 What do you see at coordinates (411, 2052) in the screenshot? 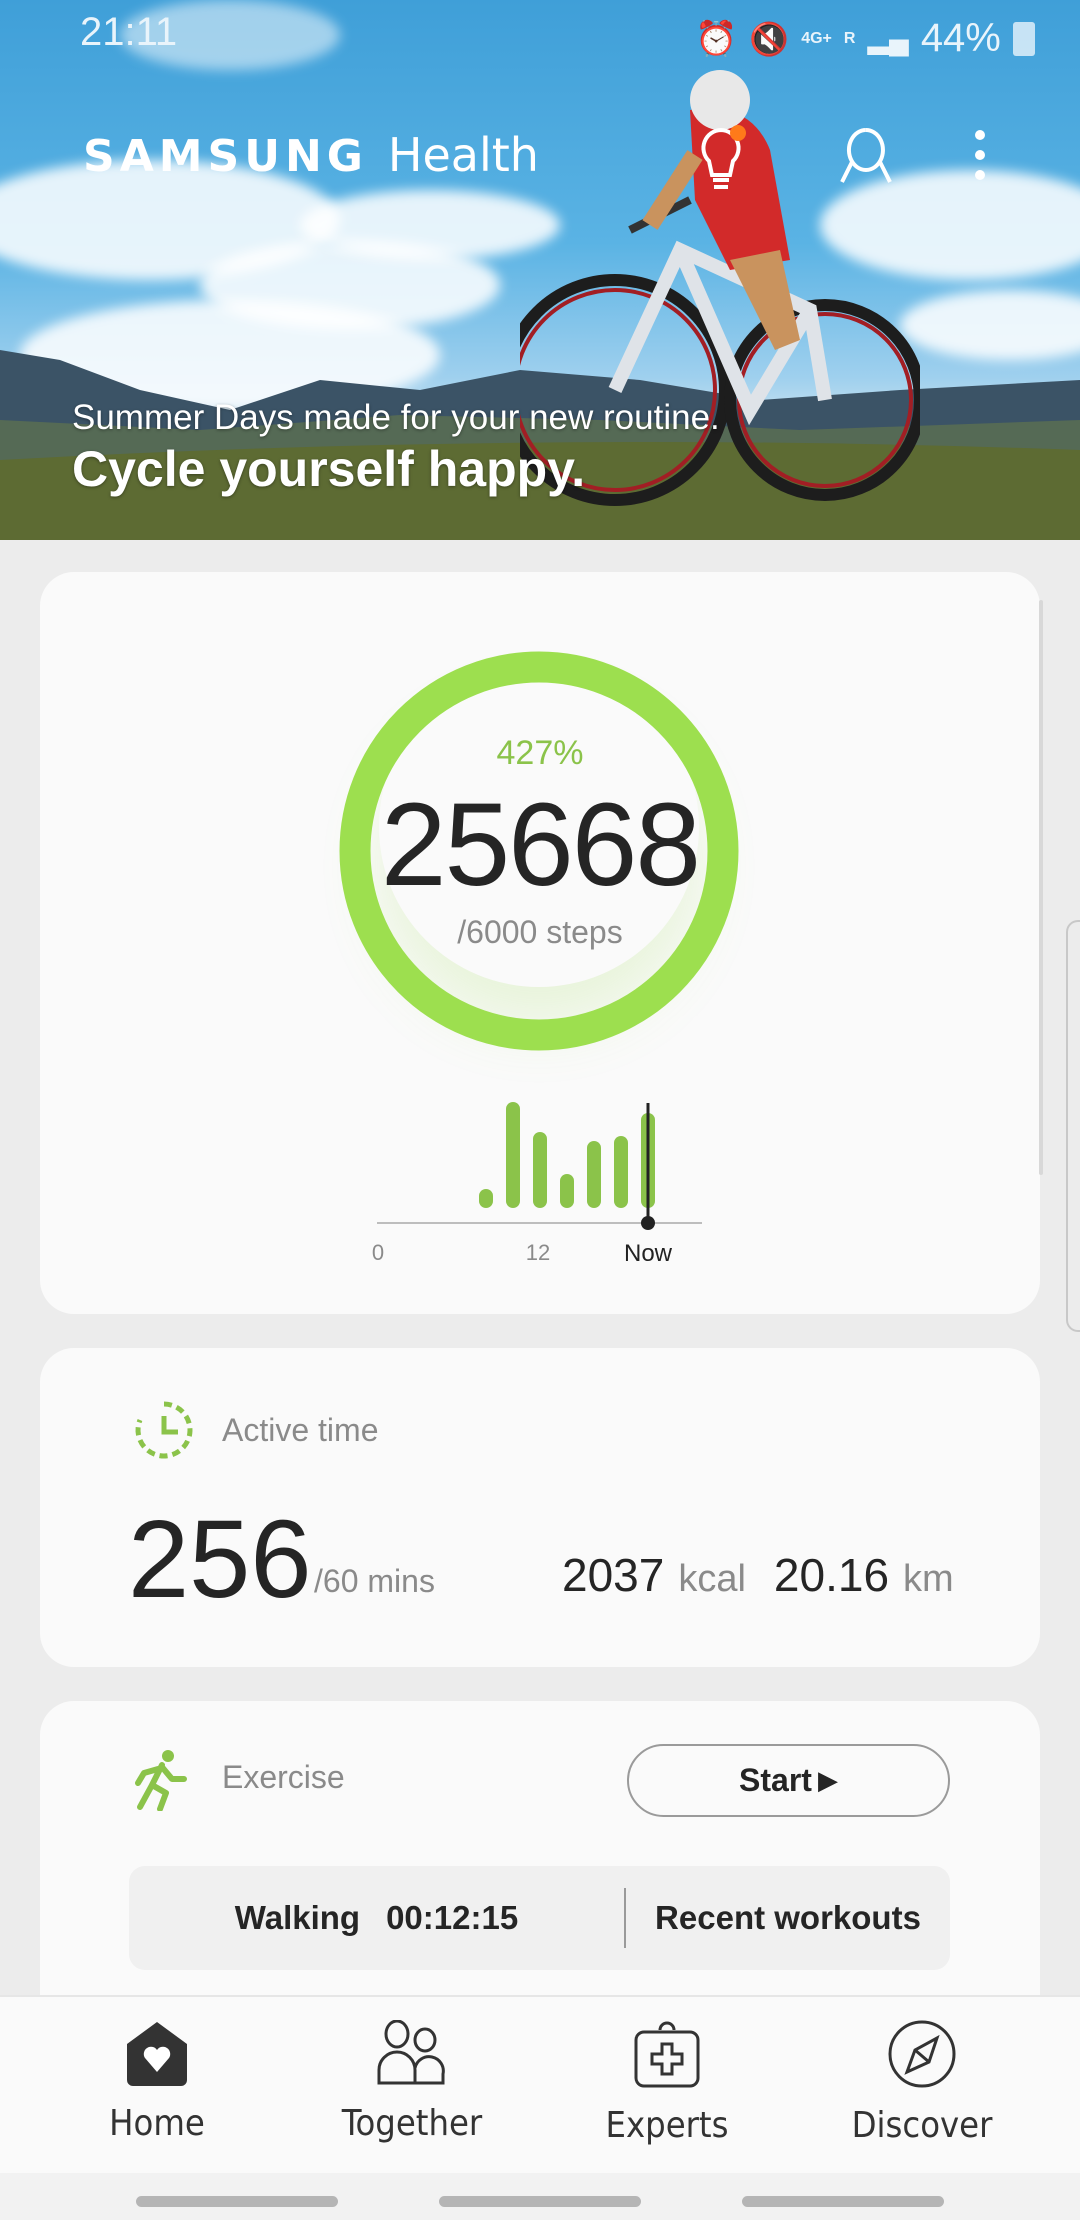
I see `people-icon` at bounding box center [411, 2052].